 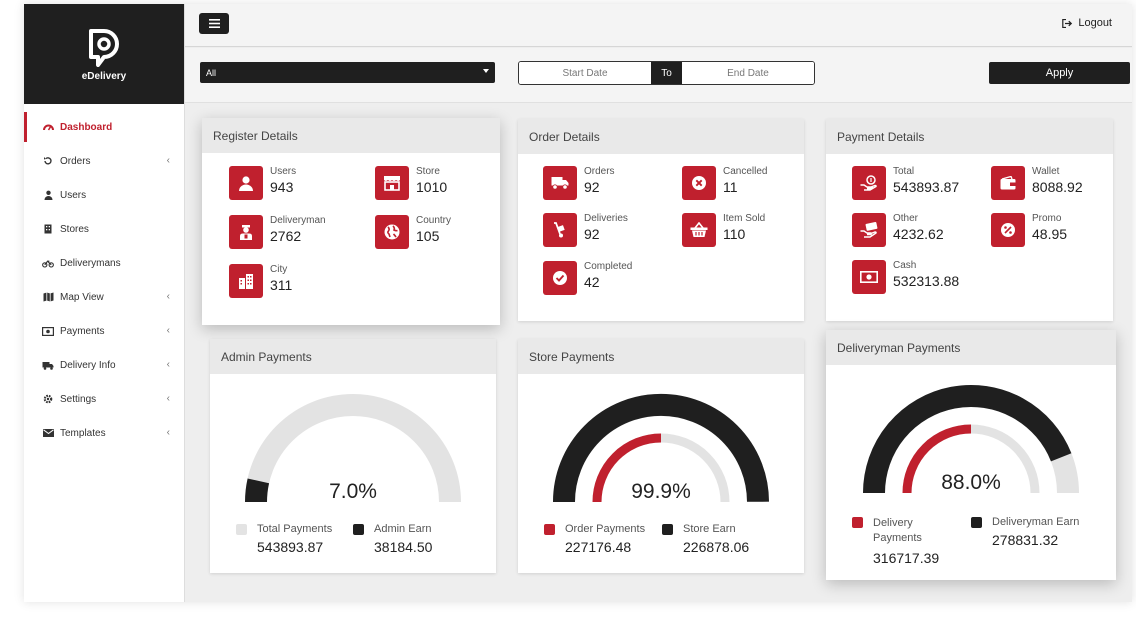 What do you see at coordinates (104, 399) in the screenshot?
I see `sidebar-item-settings: Settings ‹` at bounding box center [104, 399].